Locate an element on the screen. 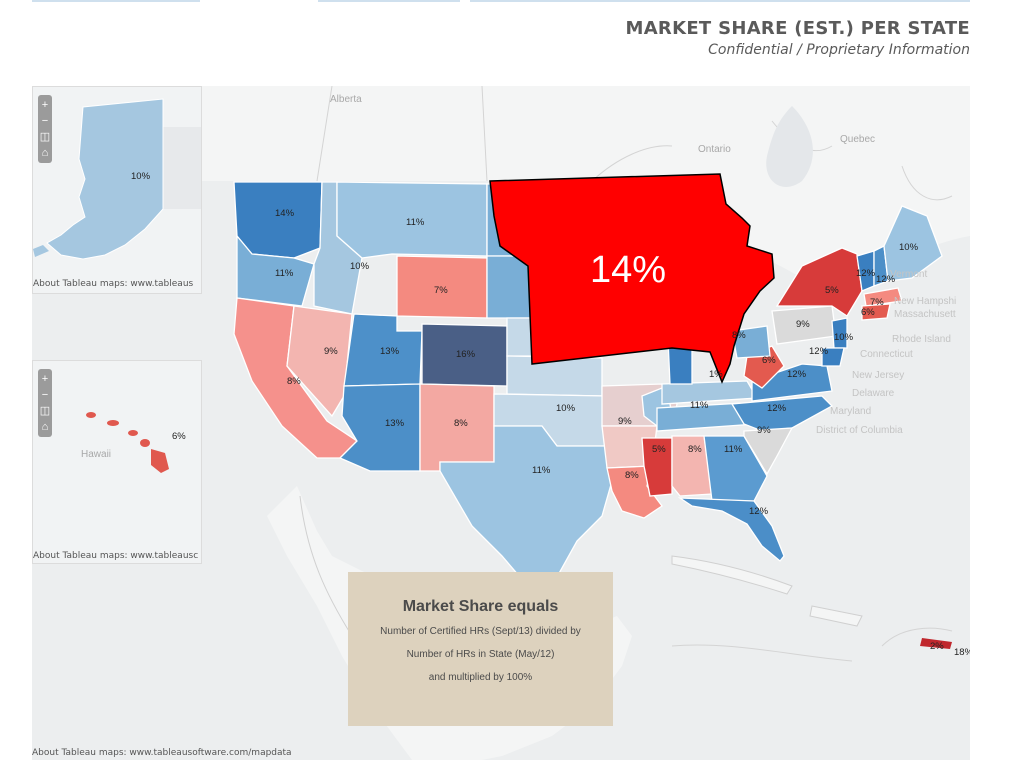 This screenshot has height=768, width=1024. state-alabama is located at coordinates (692, 466).